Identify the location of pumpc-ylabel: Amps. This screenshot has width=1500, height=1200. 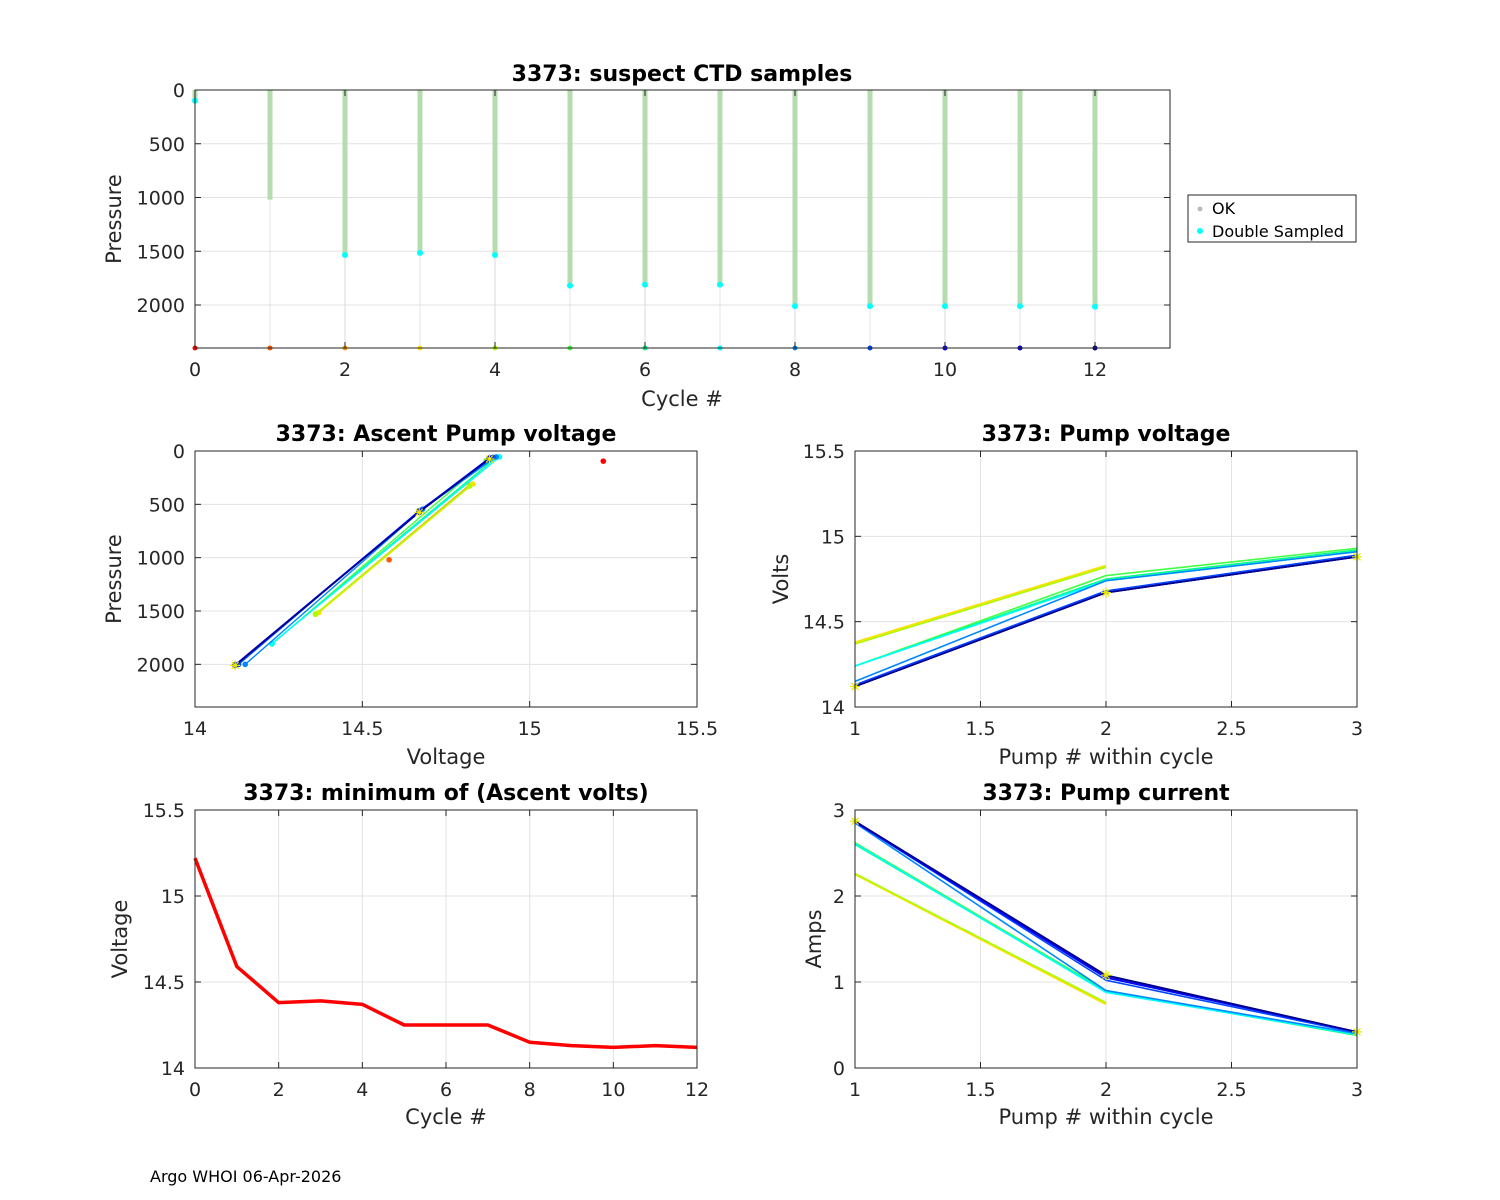
(814, 938).